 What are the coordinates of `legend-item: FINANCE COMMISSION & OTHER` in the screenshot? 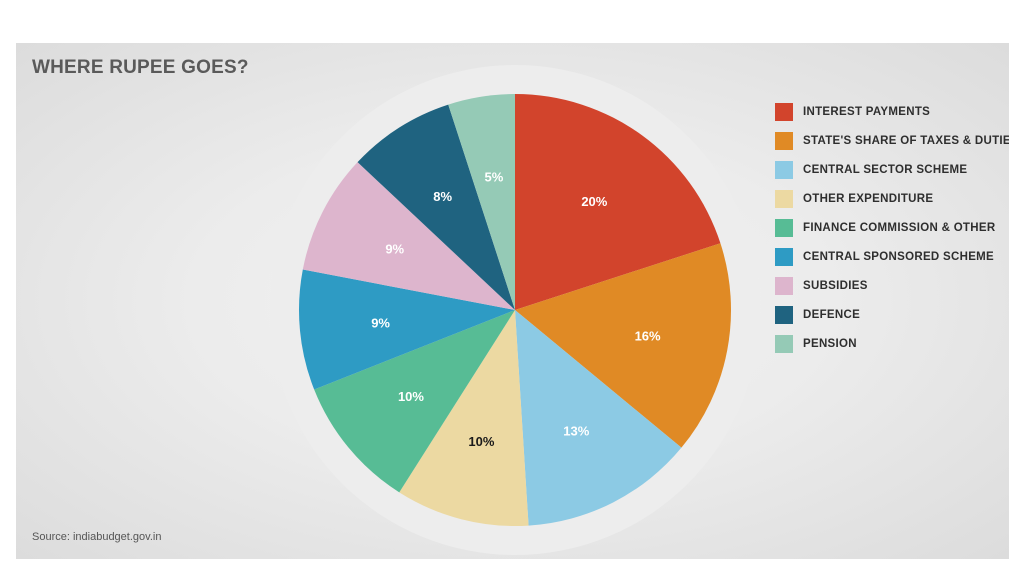 It's located at (892, 227).